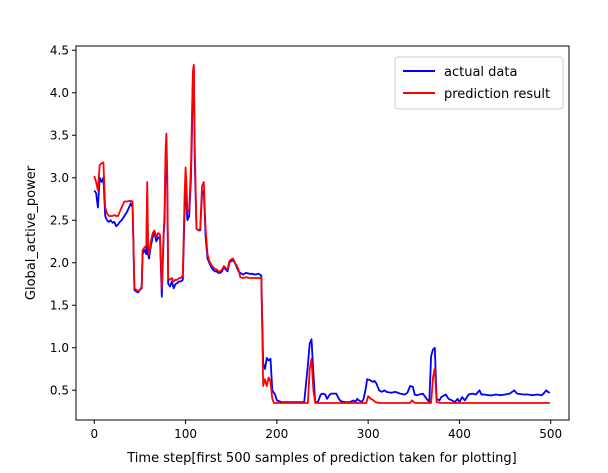 The height and width of the screenshot is (473, 608). Describe the element at coordinates (480, 72) in the screenshot. I see `legend-label-actual: actual data` at that location.